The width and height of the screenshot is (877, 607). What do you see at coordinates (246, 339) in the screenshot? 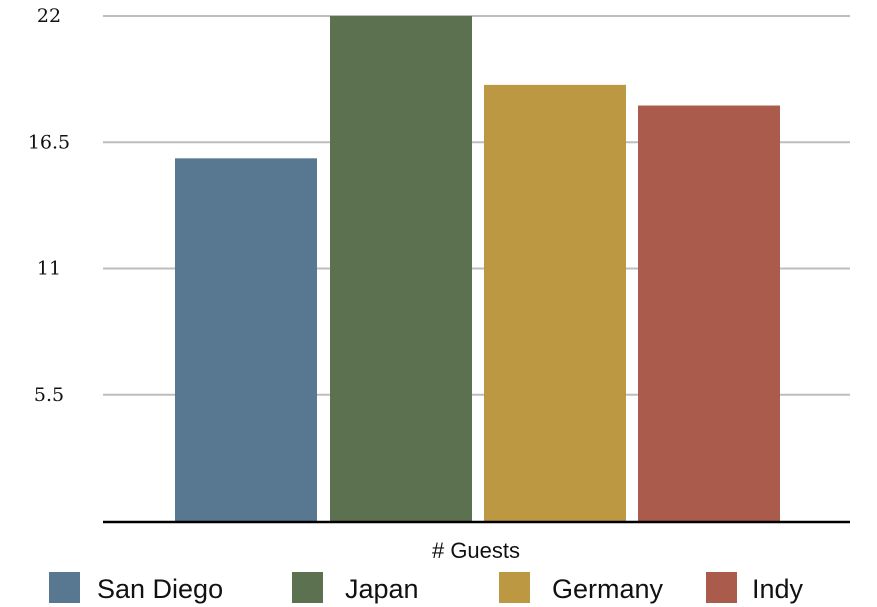
I see `bar-san-diego` at bounding box center [246, 339].